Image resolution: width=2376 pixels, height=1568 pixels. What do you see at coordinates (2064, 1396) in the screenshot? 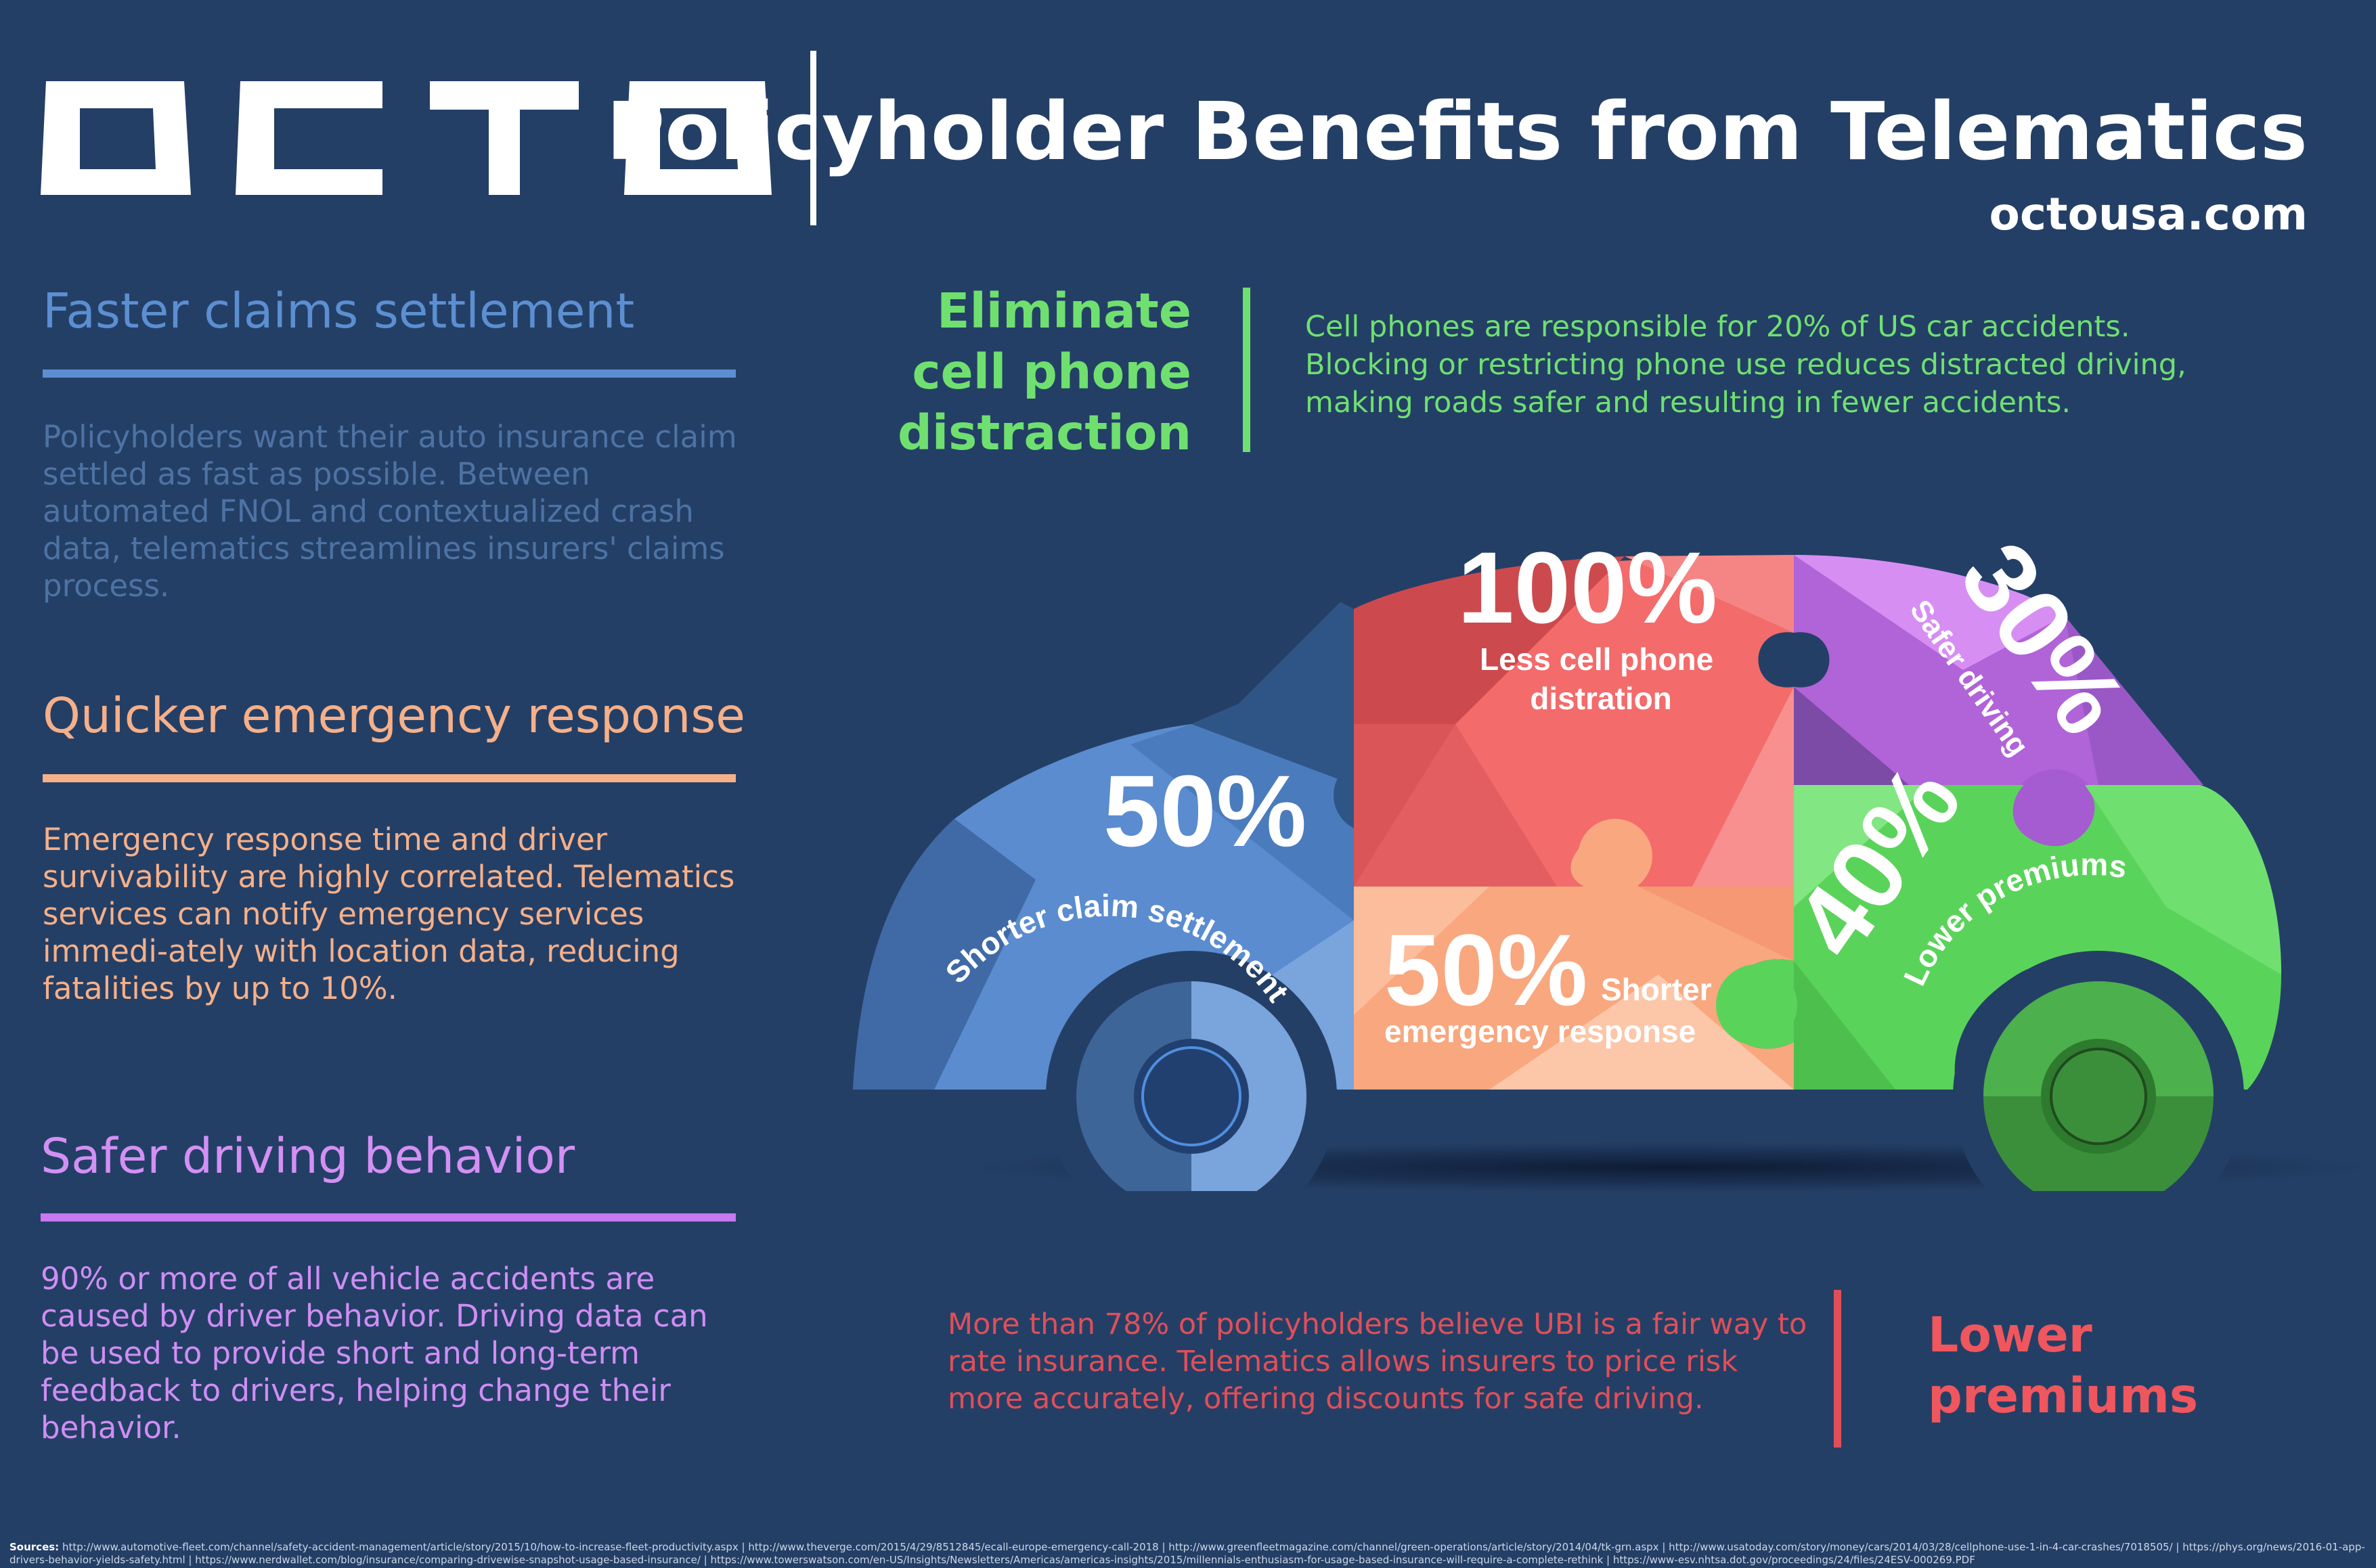
I see `callout-title-line: premiums` at bounding box center [2064, 1396].